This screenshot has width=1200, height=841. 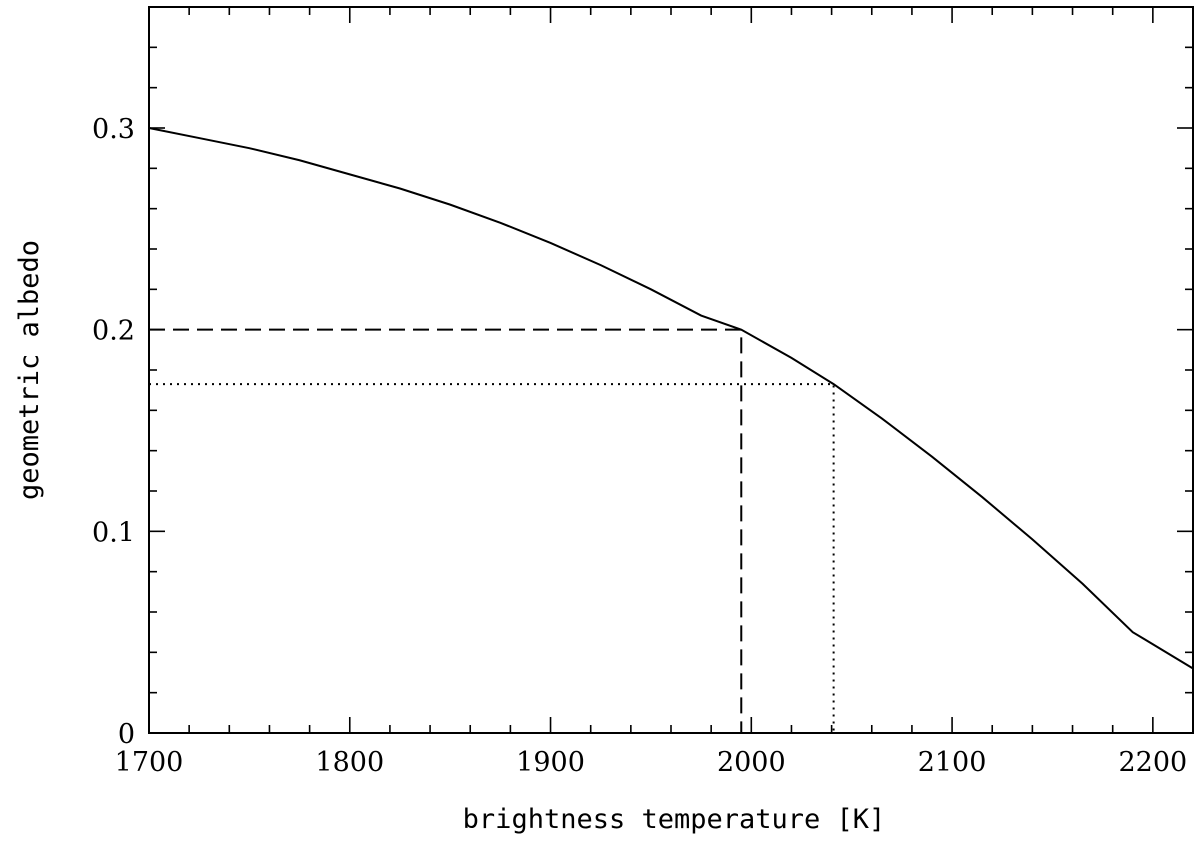 What do you see at coordinates (349, 762) in the screenshot?
I see `x-tick-label: 1800` at bounding box center [349, 762].